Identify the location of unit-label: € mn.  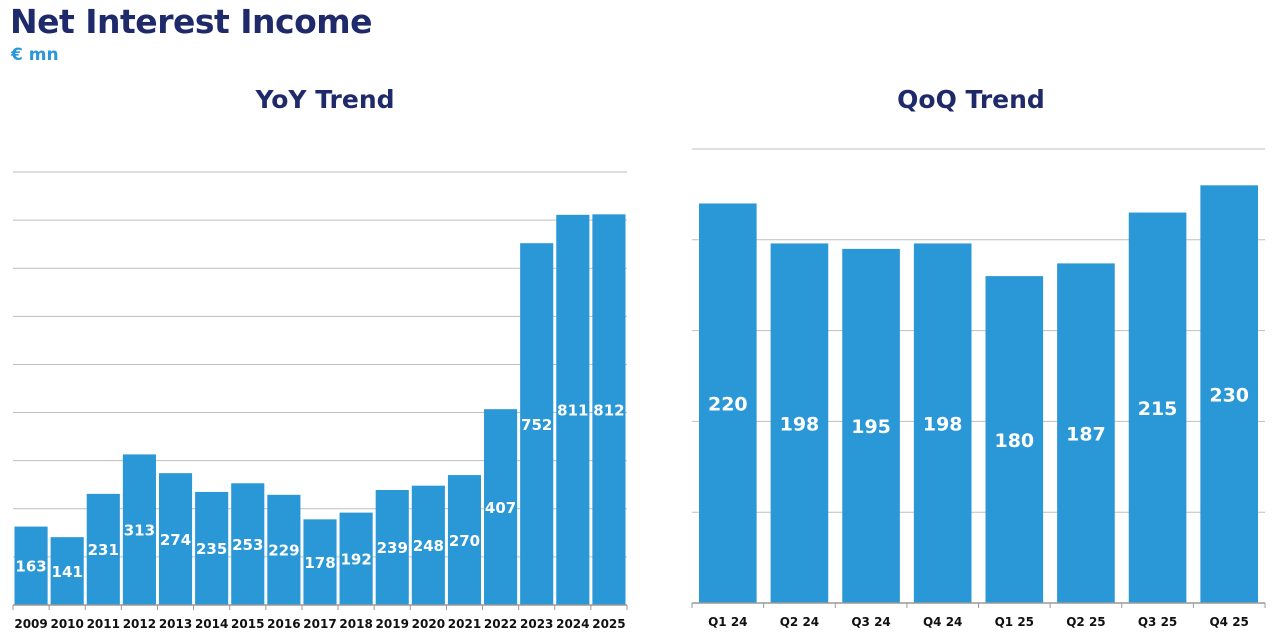
(35, 55).